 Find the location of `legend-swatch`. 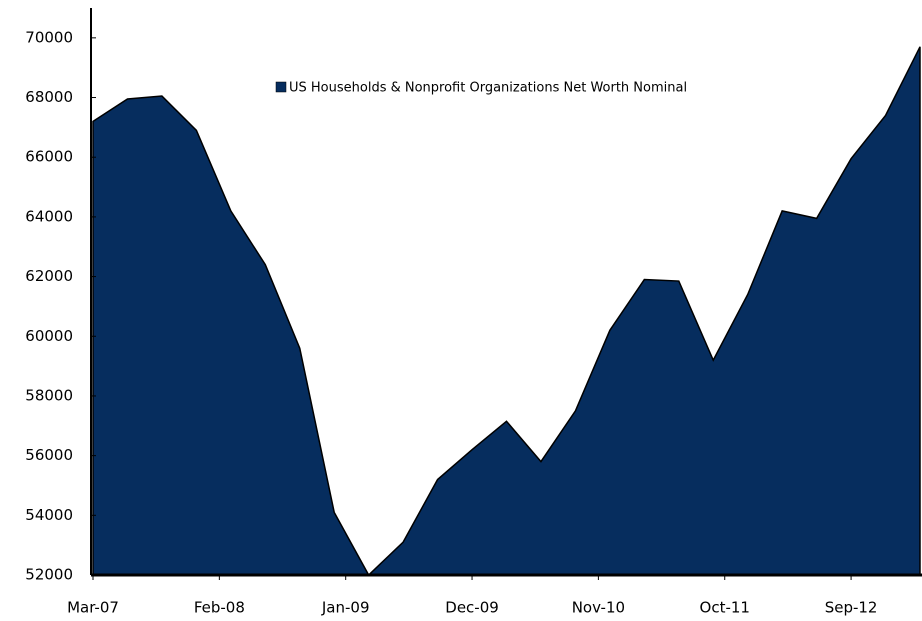

legend-swatch is located at coordinates (281, 87).